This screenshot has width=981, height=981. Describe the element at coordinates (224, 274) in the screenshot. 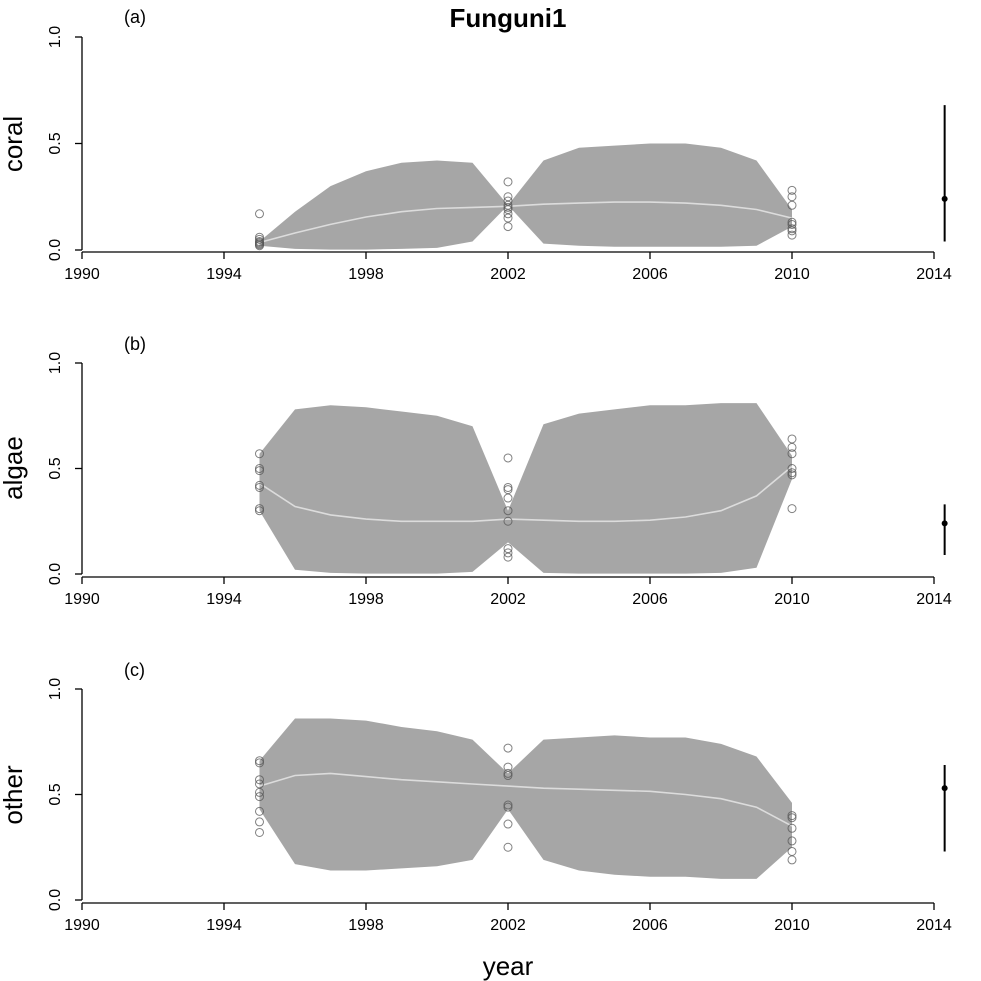

I see `panel-a-x-tick-label: 1994` at that location.